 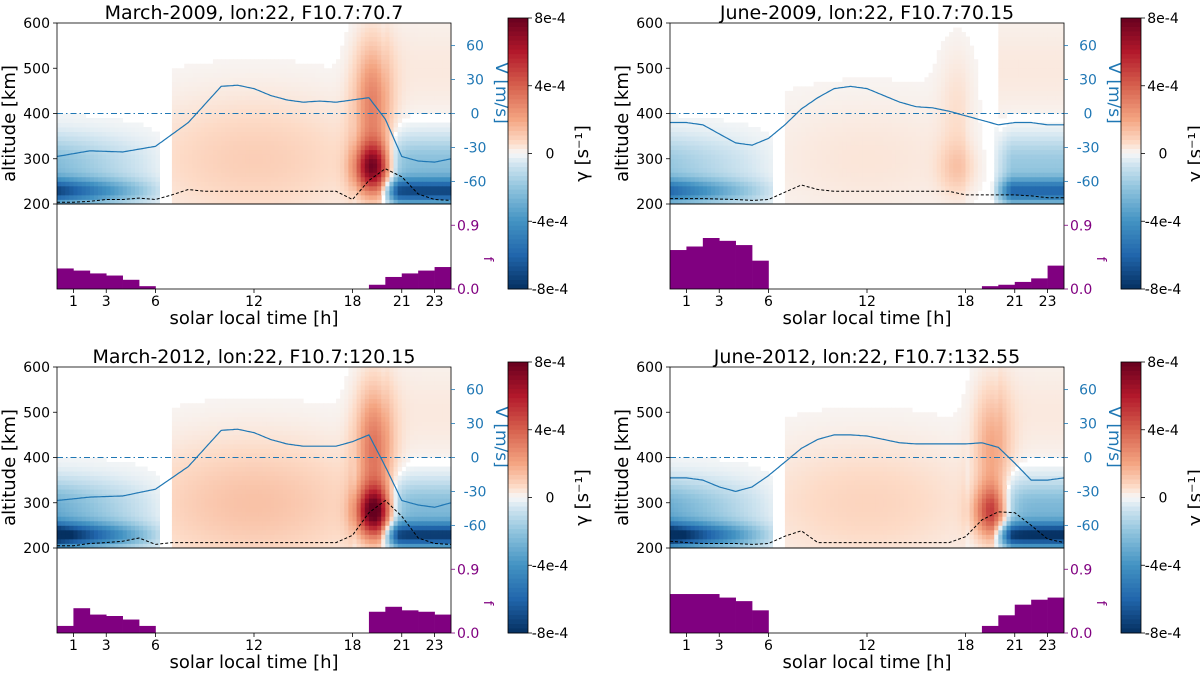 I want to click on colorbar-step, so click(x=518, y=129).